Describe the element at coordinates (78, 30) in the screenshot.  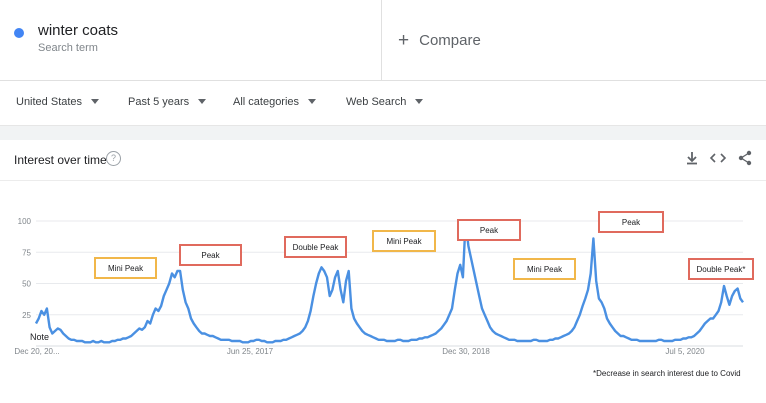
I see `search-term-name: winter coats` at that location.